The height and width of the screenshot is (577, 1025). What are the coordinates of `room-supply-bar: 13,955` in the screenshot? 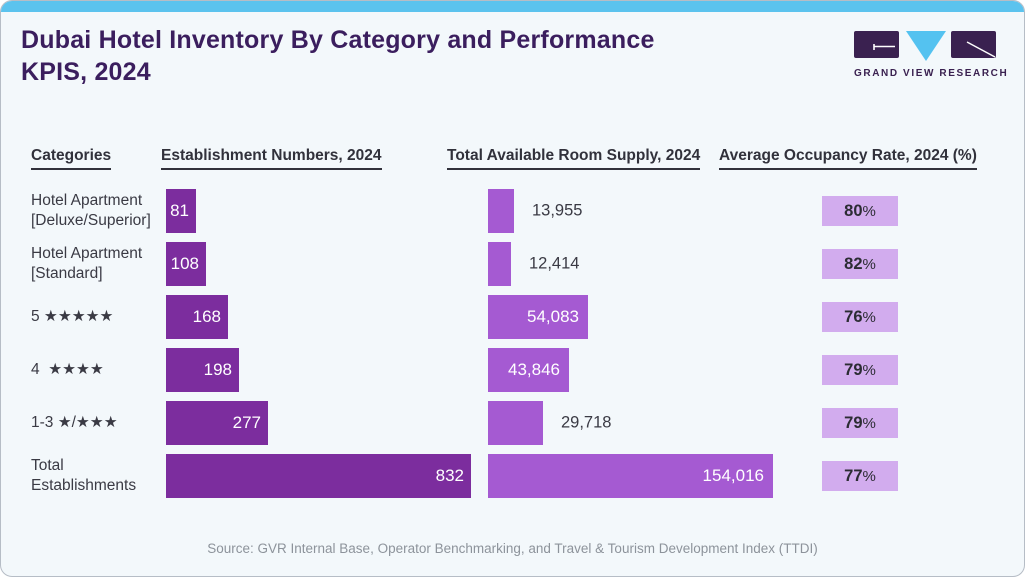 It's located at (535, 211).